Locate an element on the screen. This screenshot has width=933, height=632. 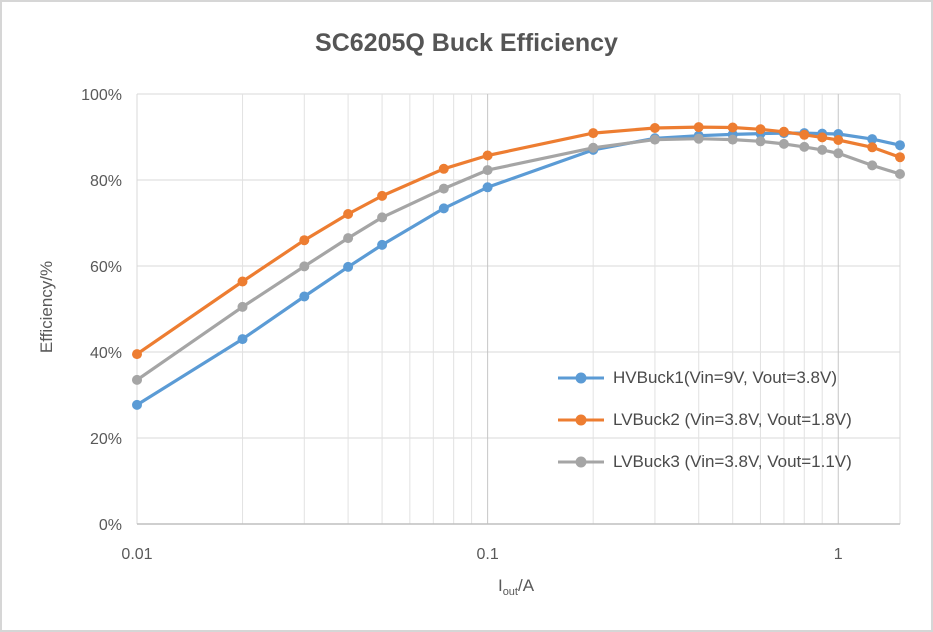
y-tick-label-80%: 80% is located at coordinates (106, 181).